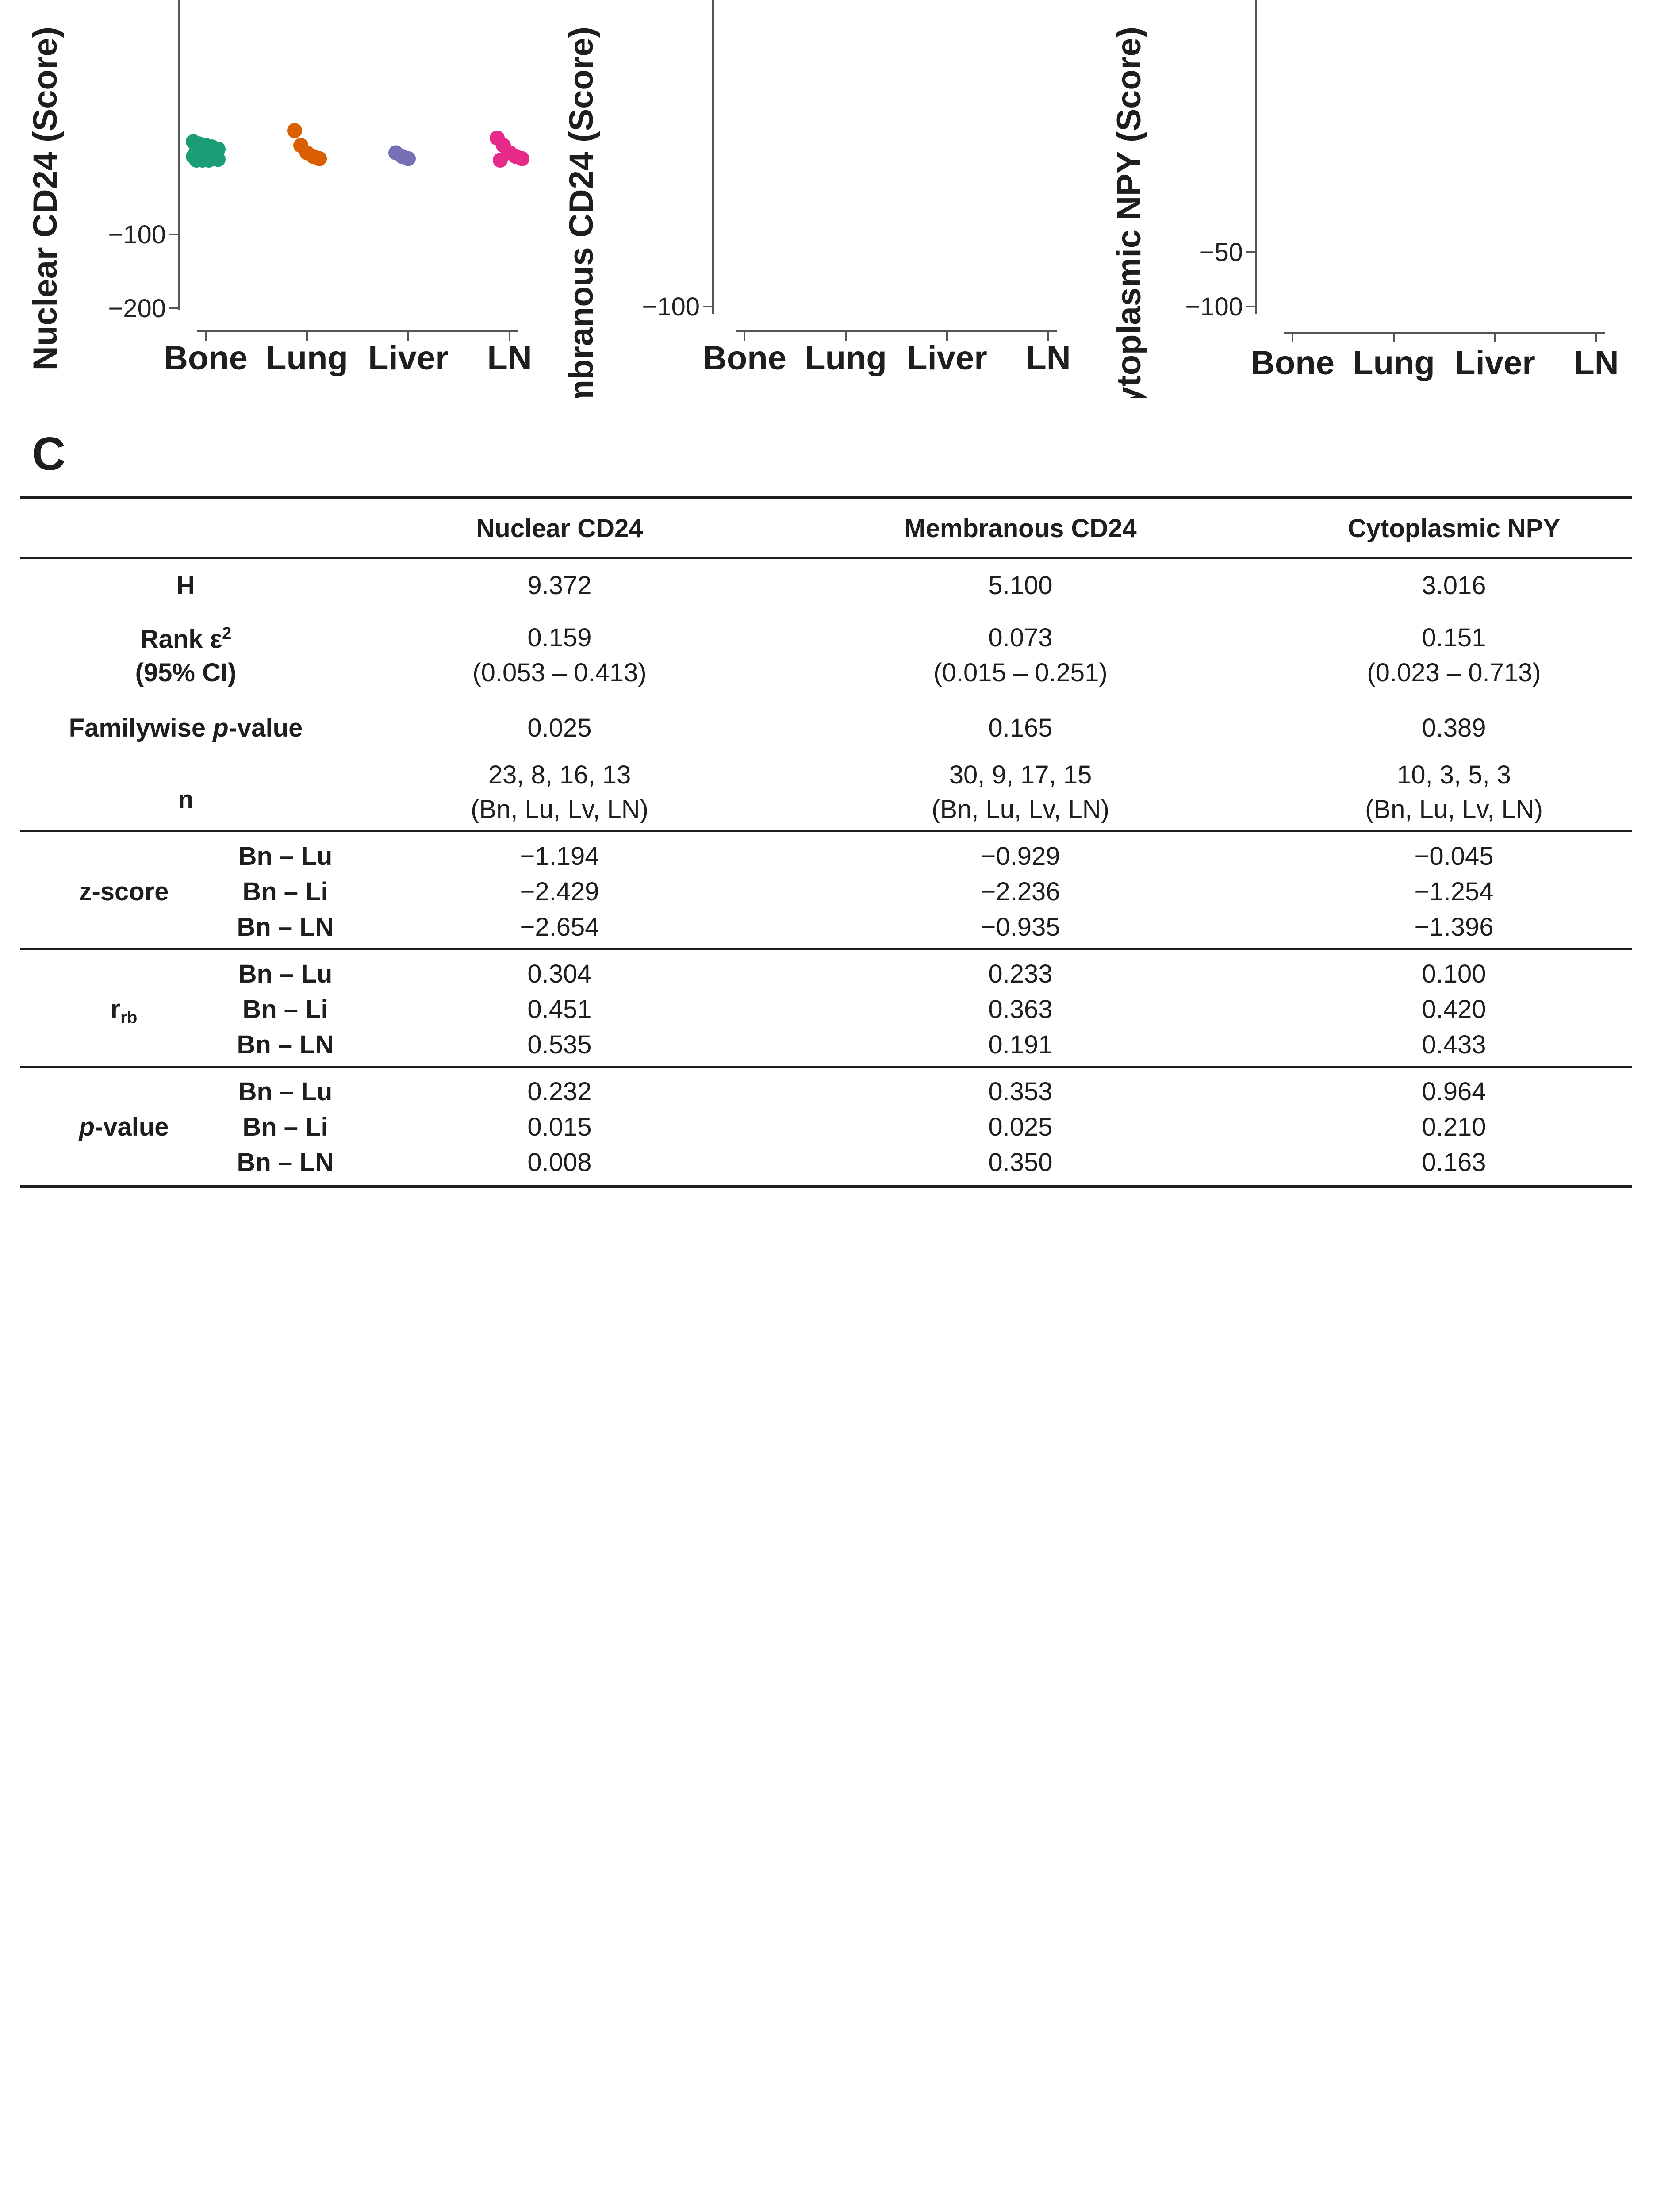 The width and height of the screenshot is (1653, 2212). I want to click on p-value: 0.015, so click(559, 1127).